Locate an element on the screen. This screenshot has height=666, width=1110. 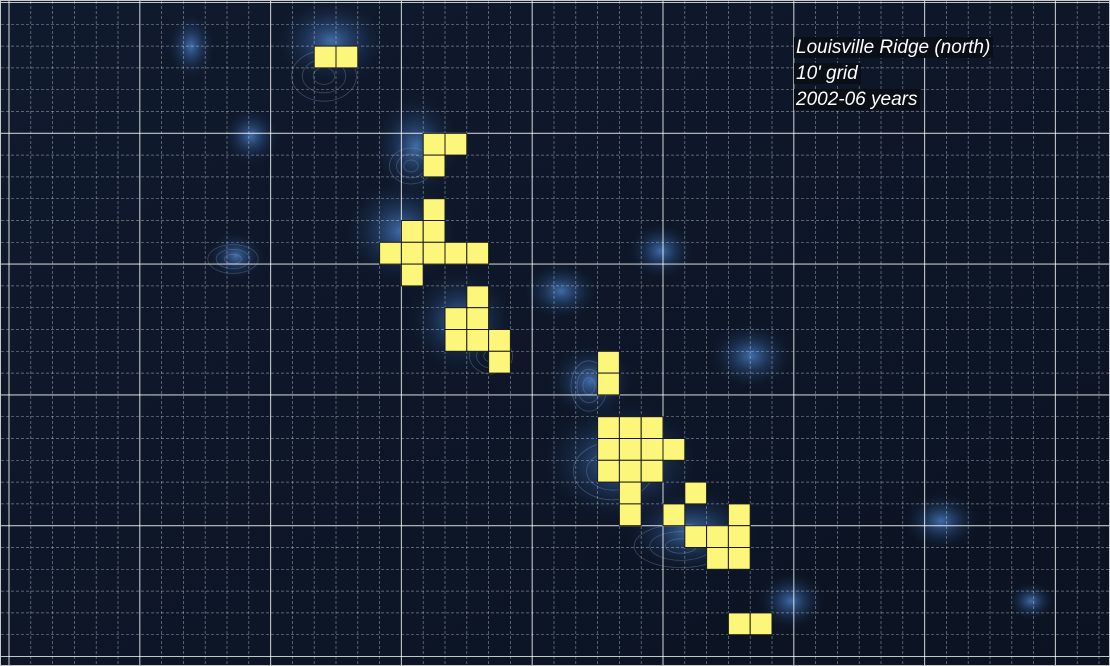
map-title: Louisville Ridge (north) is located at coordinates (894, 47).